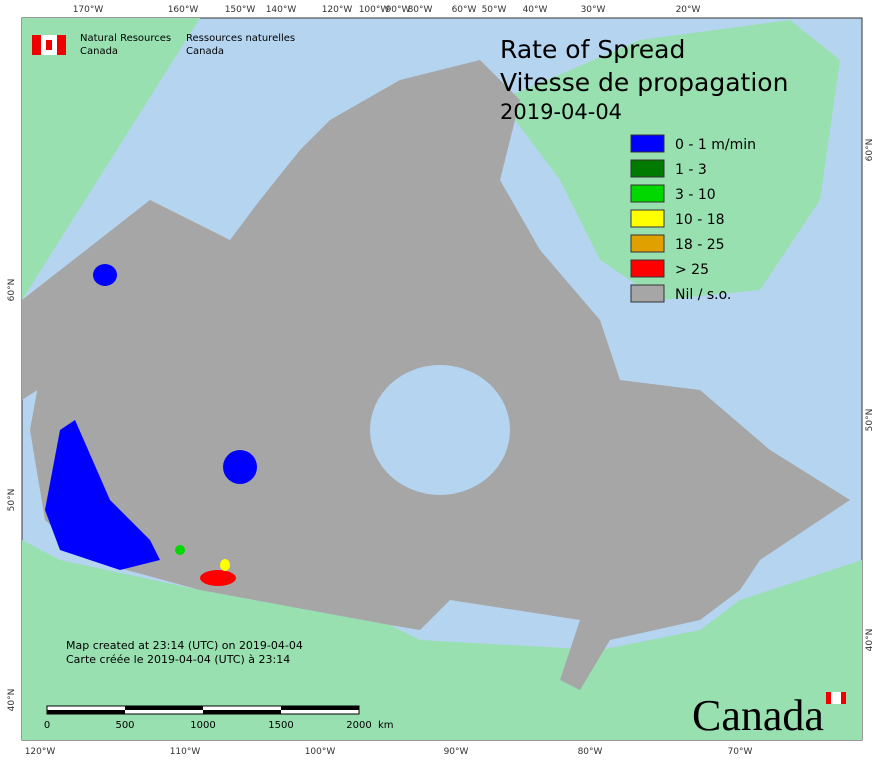 The height and width of the screenshot is (764, 880). Describe the element at coordinates (592, 49) in the screenshot. I see `title: Rate of Spread` at that location.